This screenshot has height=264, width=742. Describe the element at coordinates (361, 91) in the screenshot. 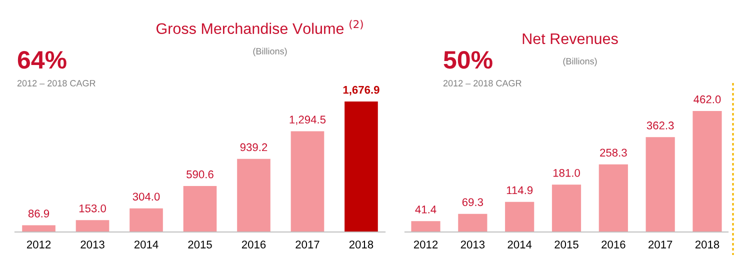

I see `data-label: 1,676.9` at that location.